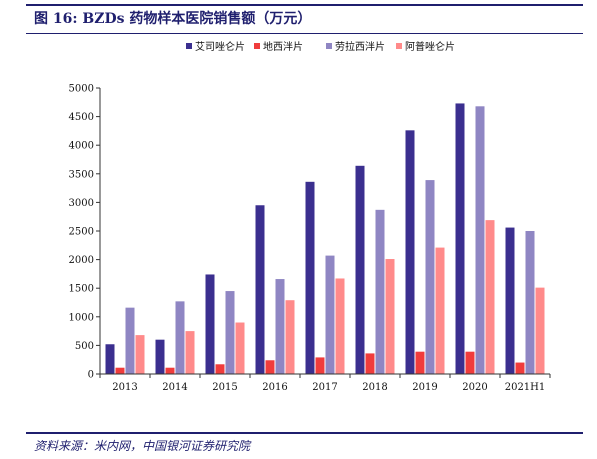 The width and height of the screenshot is (597, 459). Describe the element at coordinates (81, 232) in the screenshot. I see `y-tick-label: 2500` at that location.